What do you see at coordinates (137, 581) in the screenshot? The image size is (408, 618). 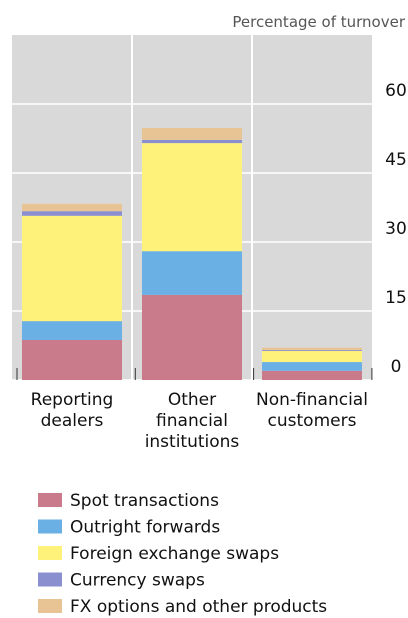 I see `legend-label: Currency swaps` at bounding box center [137, 581].